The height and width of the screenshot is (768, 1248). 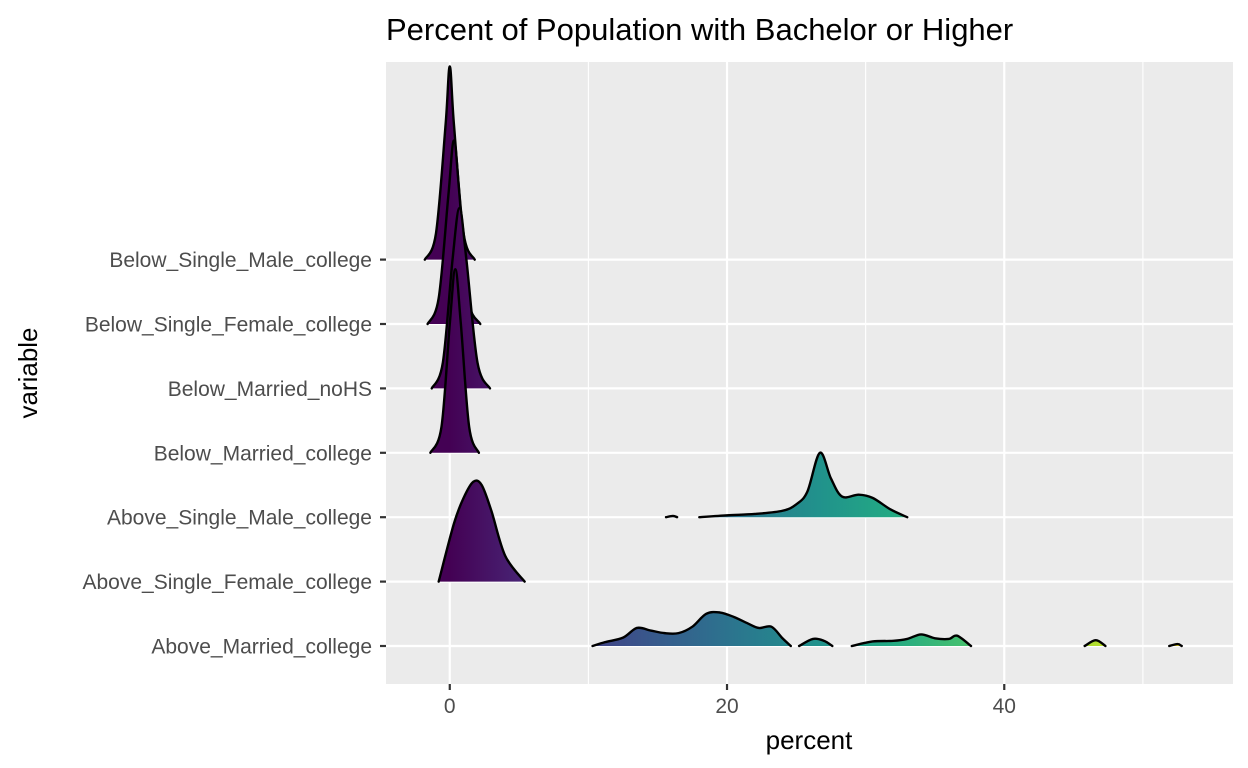 What do you see at coordinates (227, 582) in the screenshot?
I see `y-tick-label: Above_Single_Female_college` at bounding box center [227, 582].